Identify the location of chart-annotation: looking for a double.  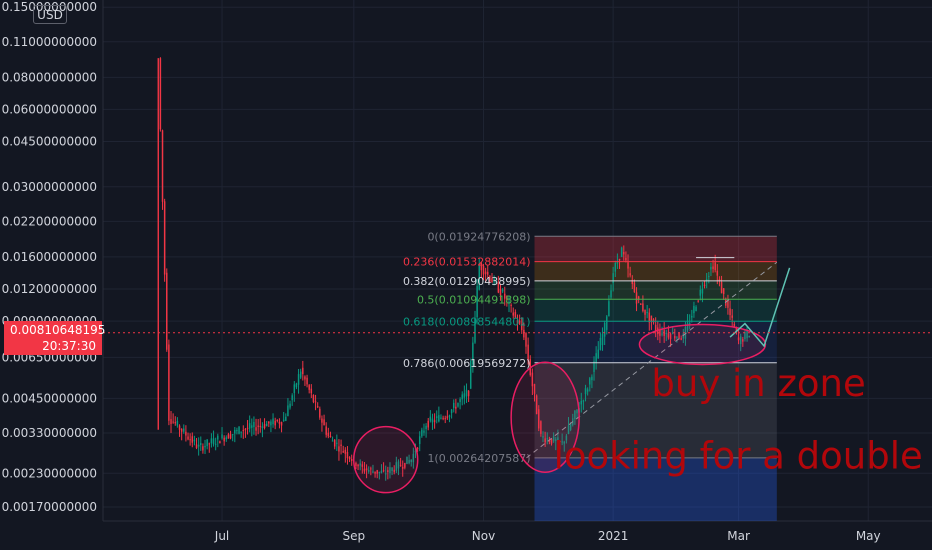
(738, 456).